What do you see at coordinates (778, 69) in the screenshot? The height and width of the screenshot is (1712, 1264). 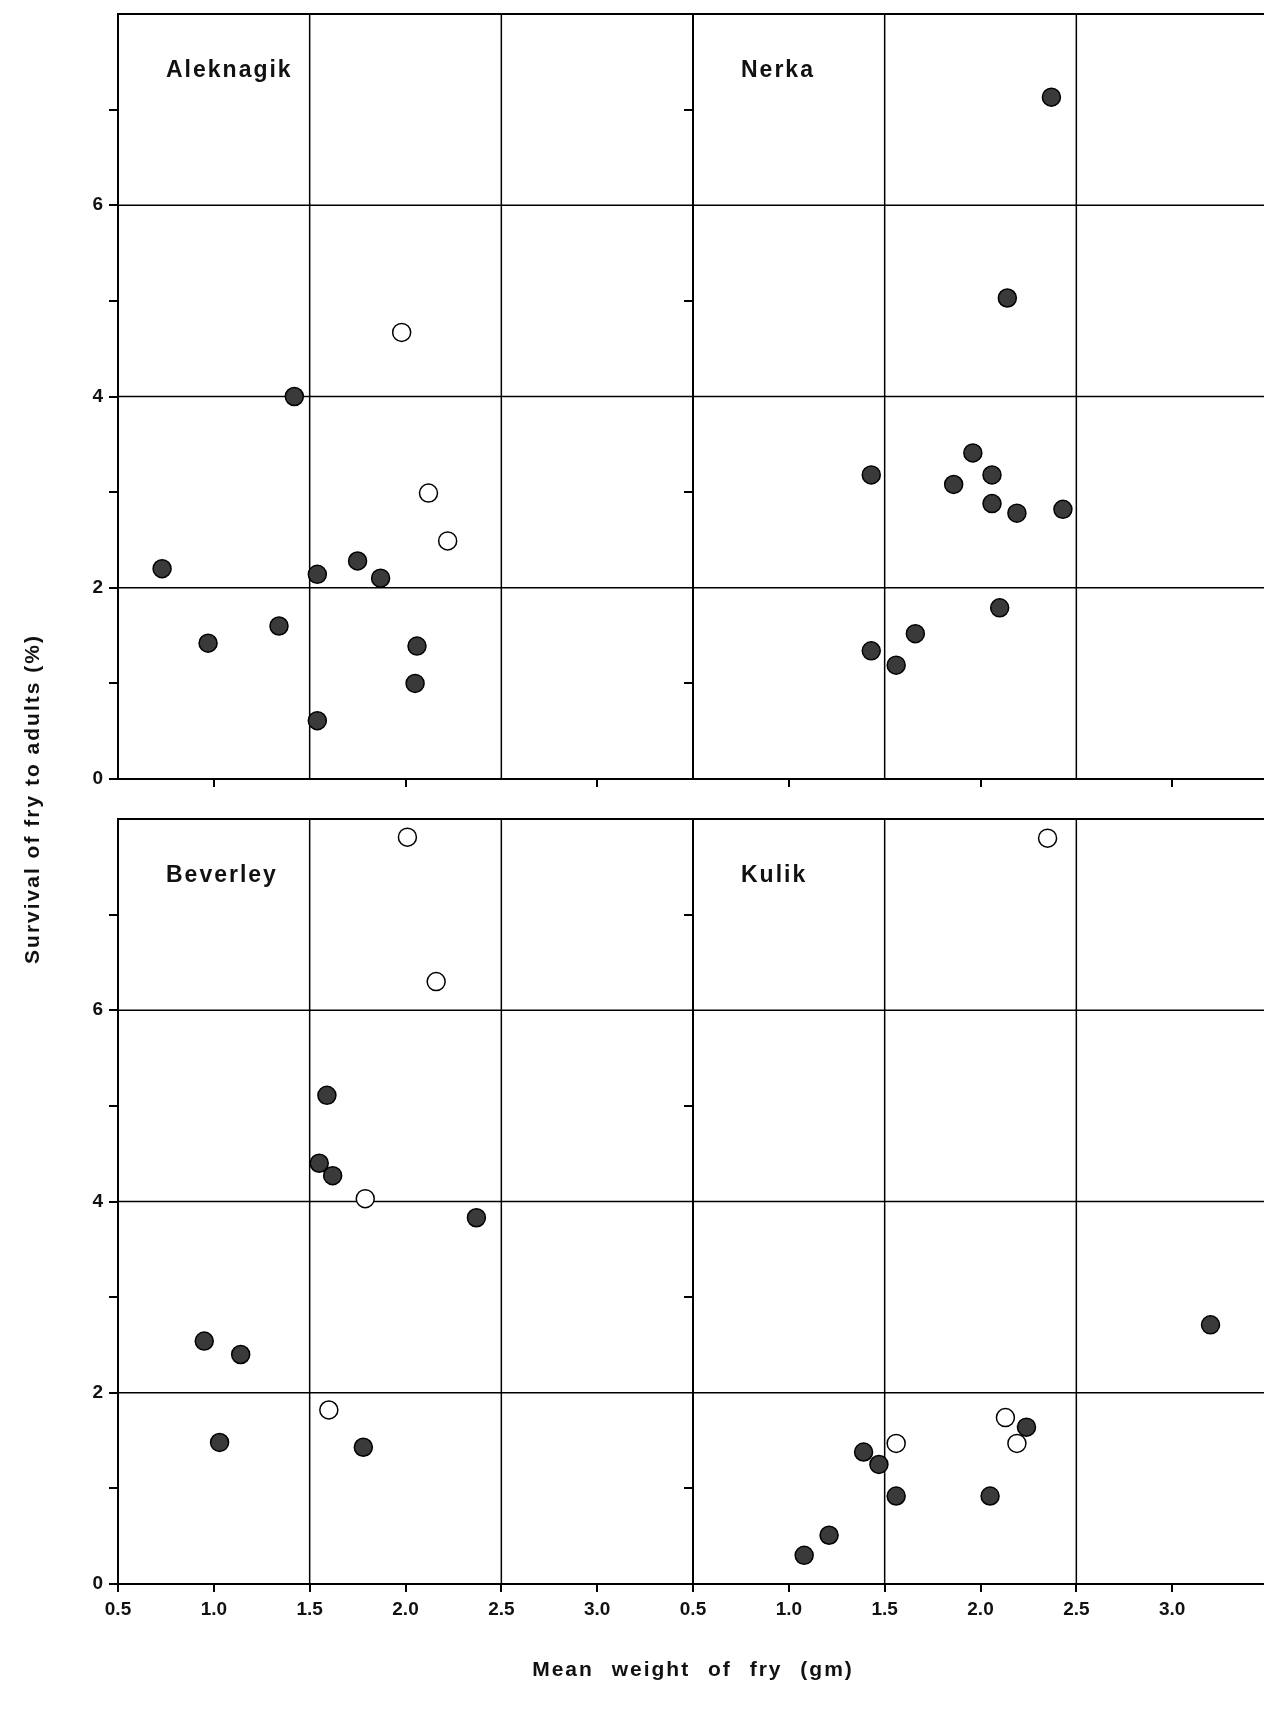 I see `text: Nerka` at bounding box center [778, 69].